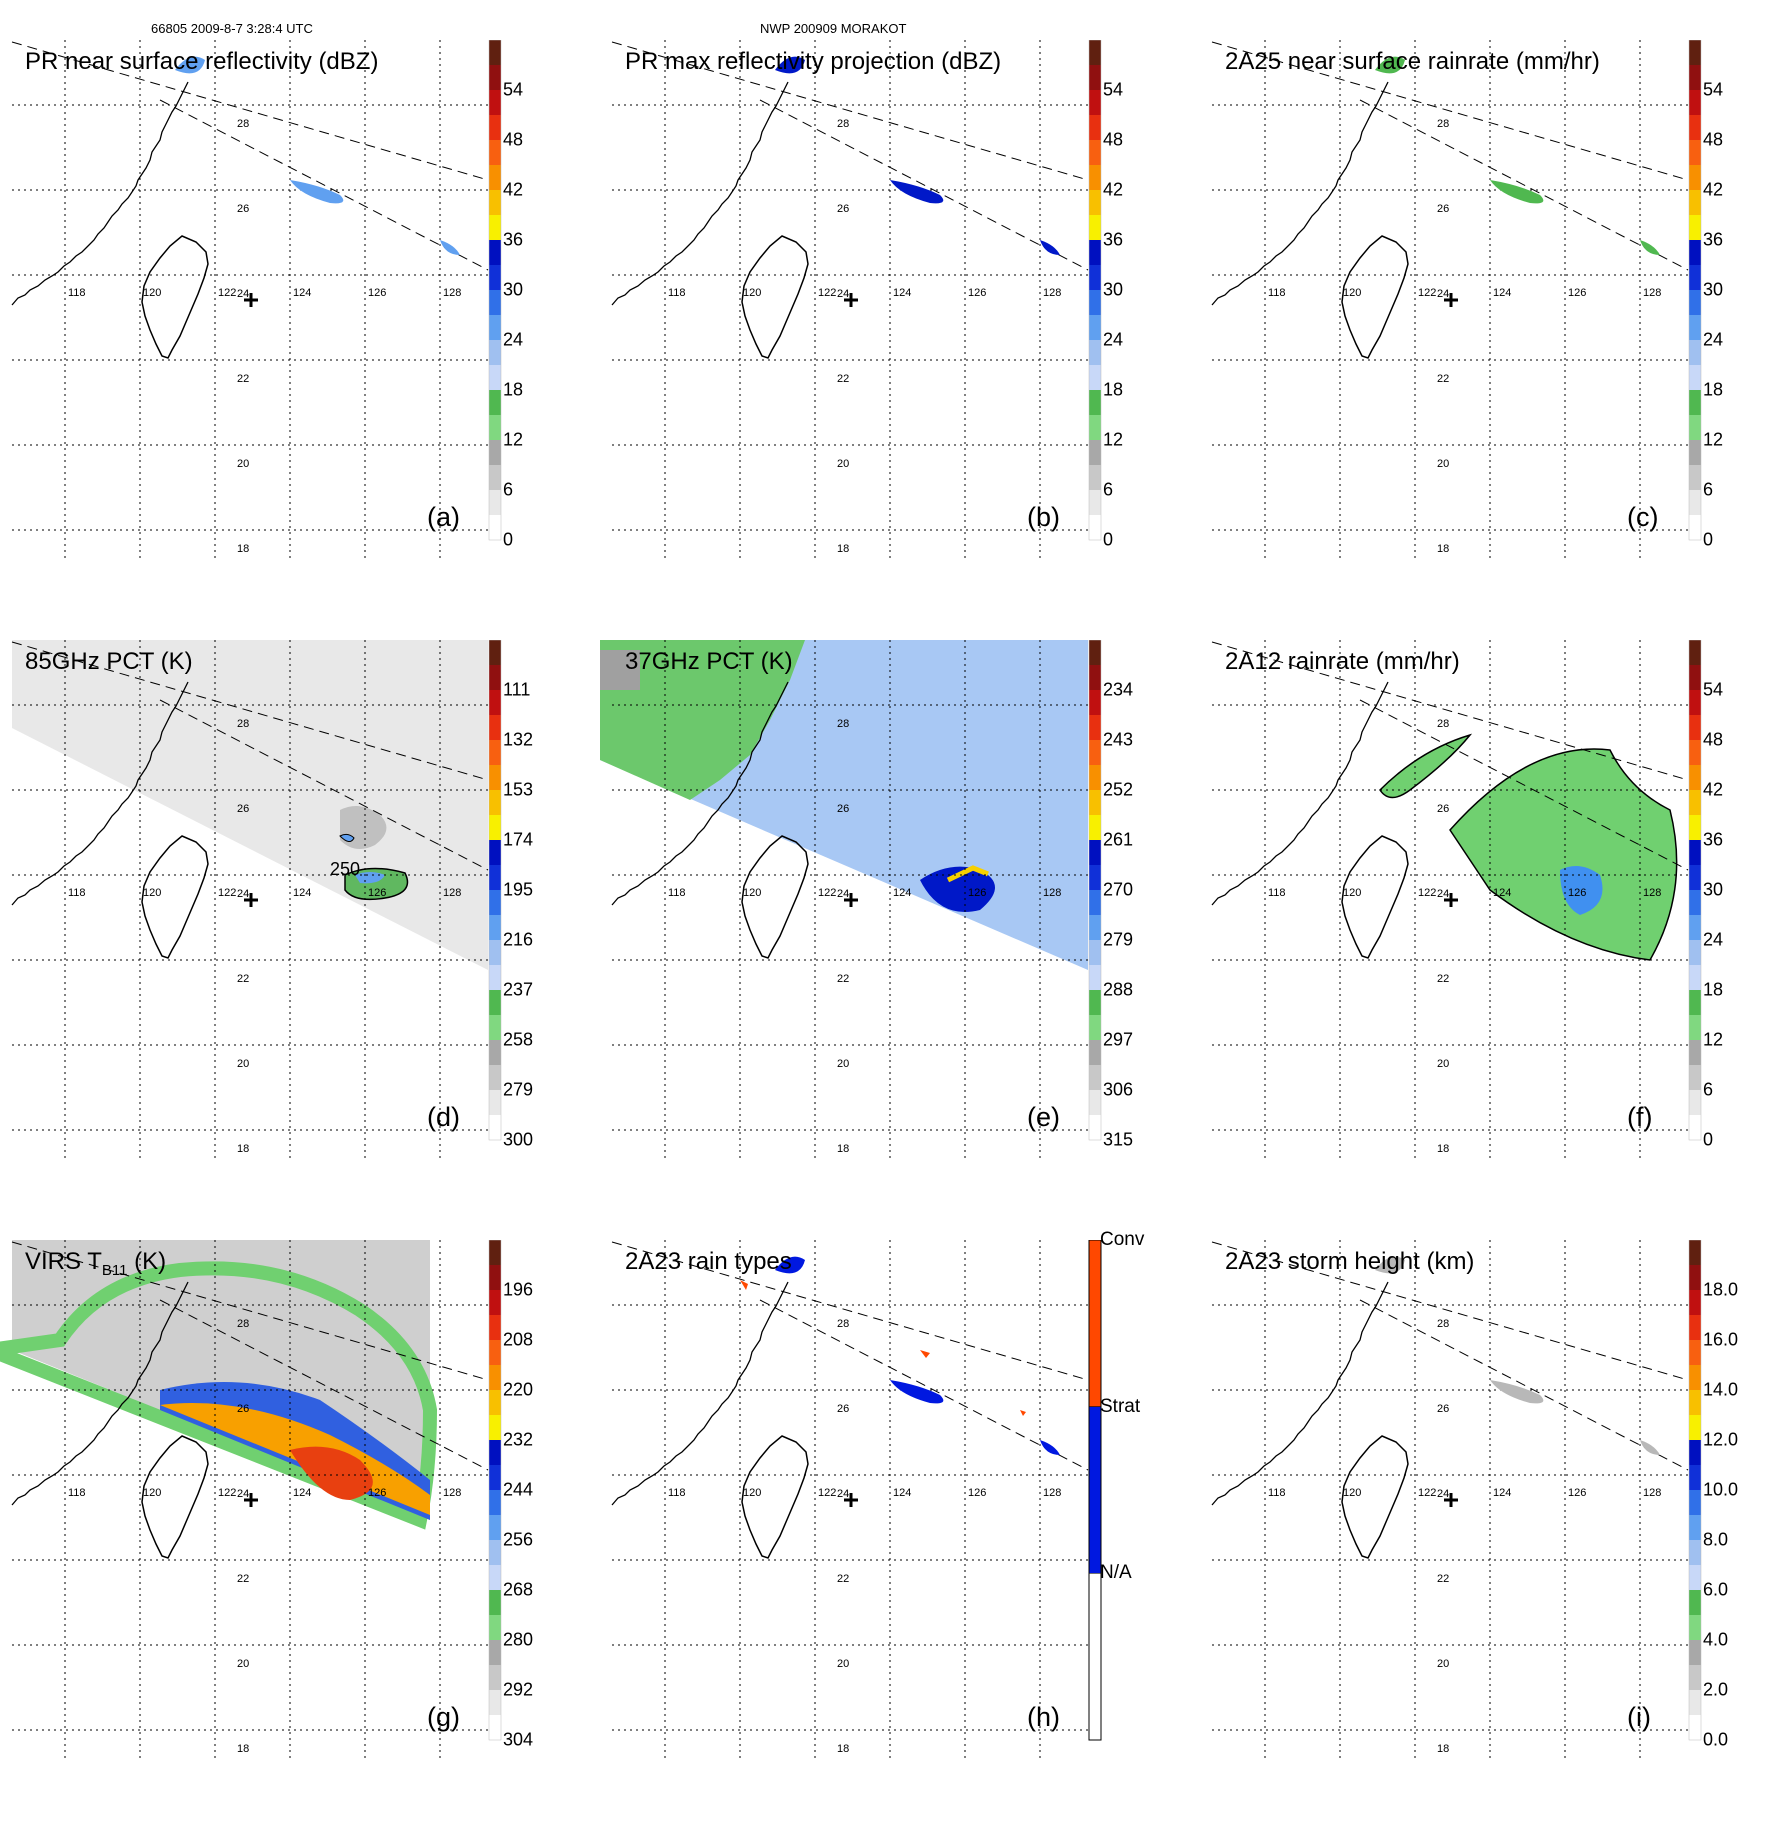  What do you see at coordinates (517, 689) in the screenshot?
I see `colorbar-tick: 111` at bounding box center [517, 689].